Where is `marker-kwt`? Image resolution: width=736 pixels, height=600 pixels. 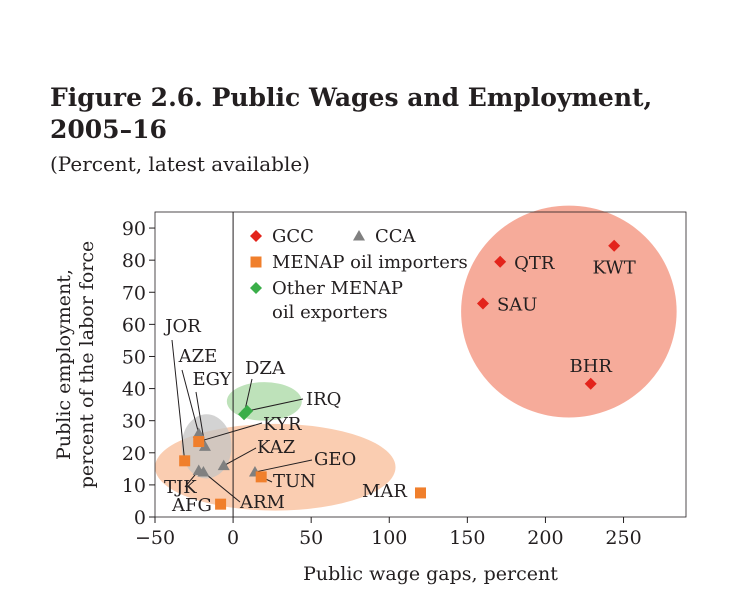
marker-kwt is located at coordinates (614, 245).